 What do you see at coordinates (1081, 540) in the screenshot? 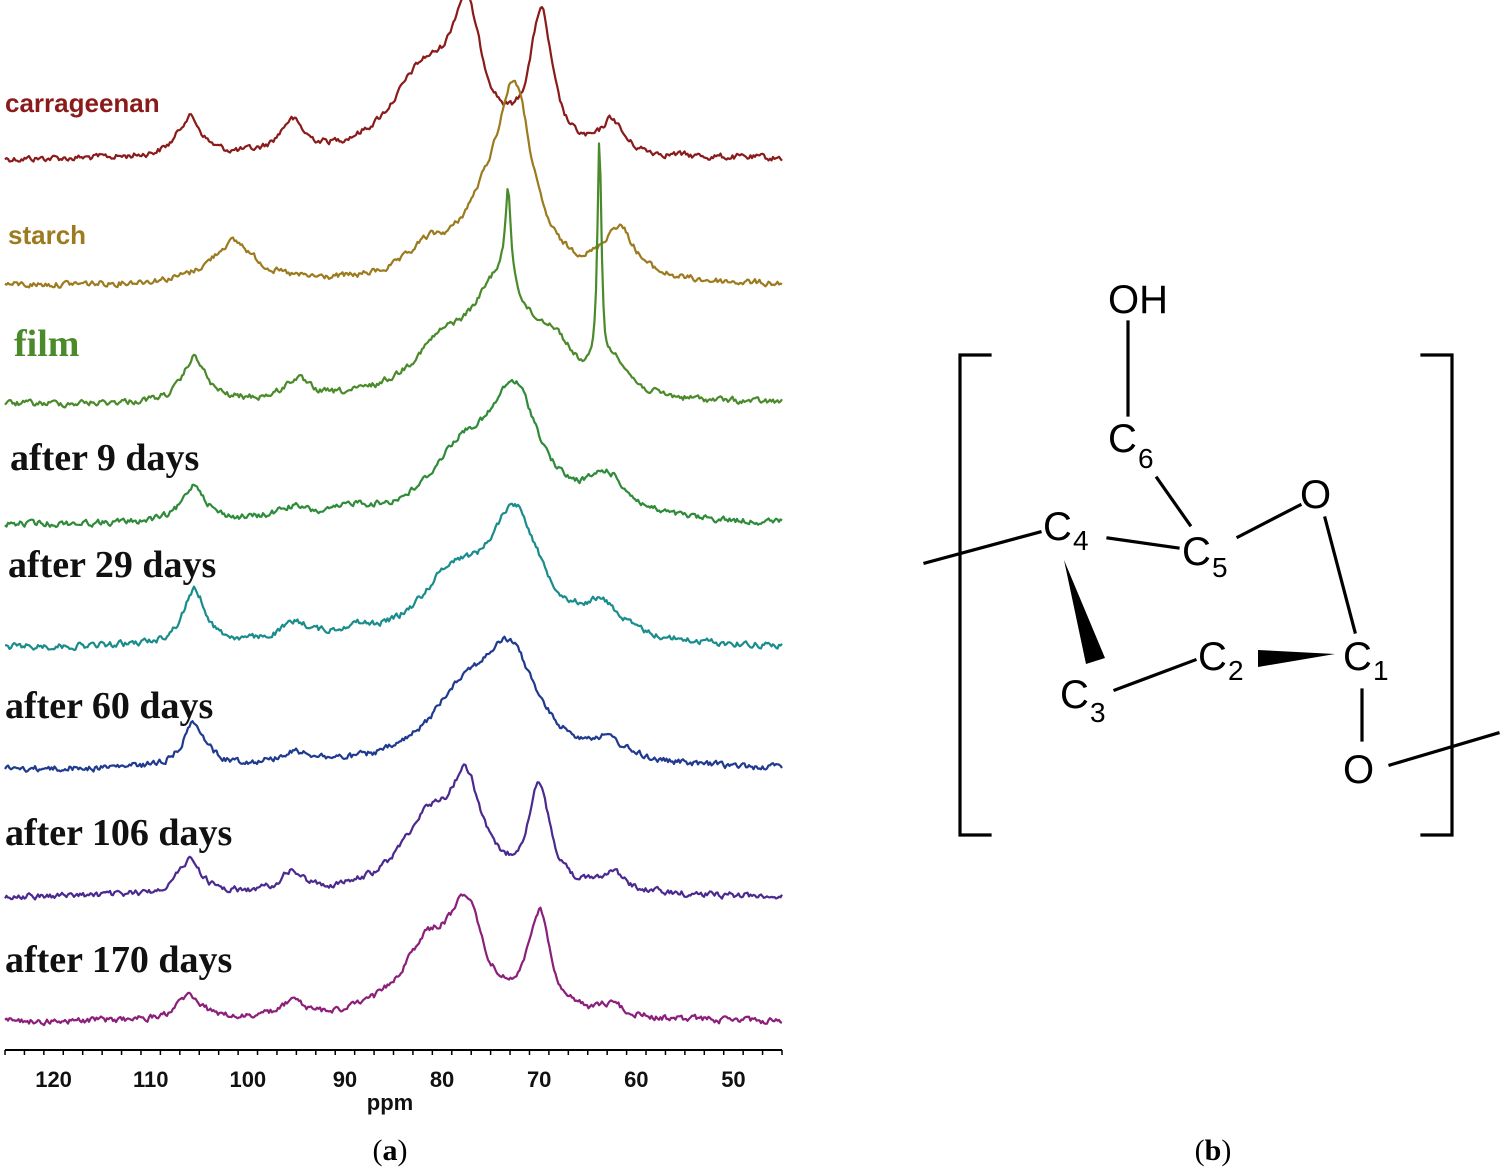
I see `atom-index: 4` at bounding box center [1081, 540].